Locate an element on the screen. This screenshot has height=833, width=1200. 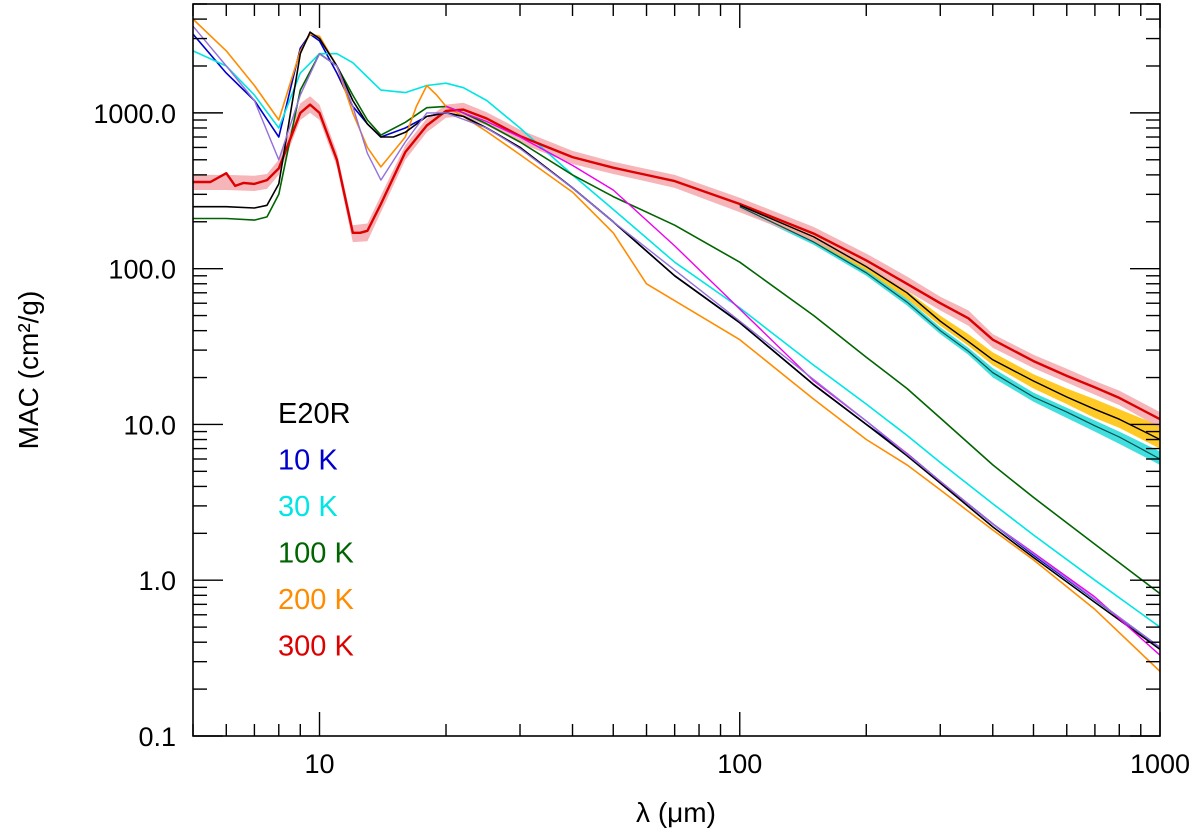
legend-entry-300-k: 300 K is located at coordinates (316, 647).